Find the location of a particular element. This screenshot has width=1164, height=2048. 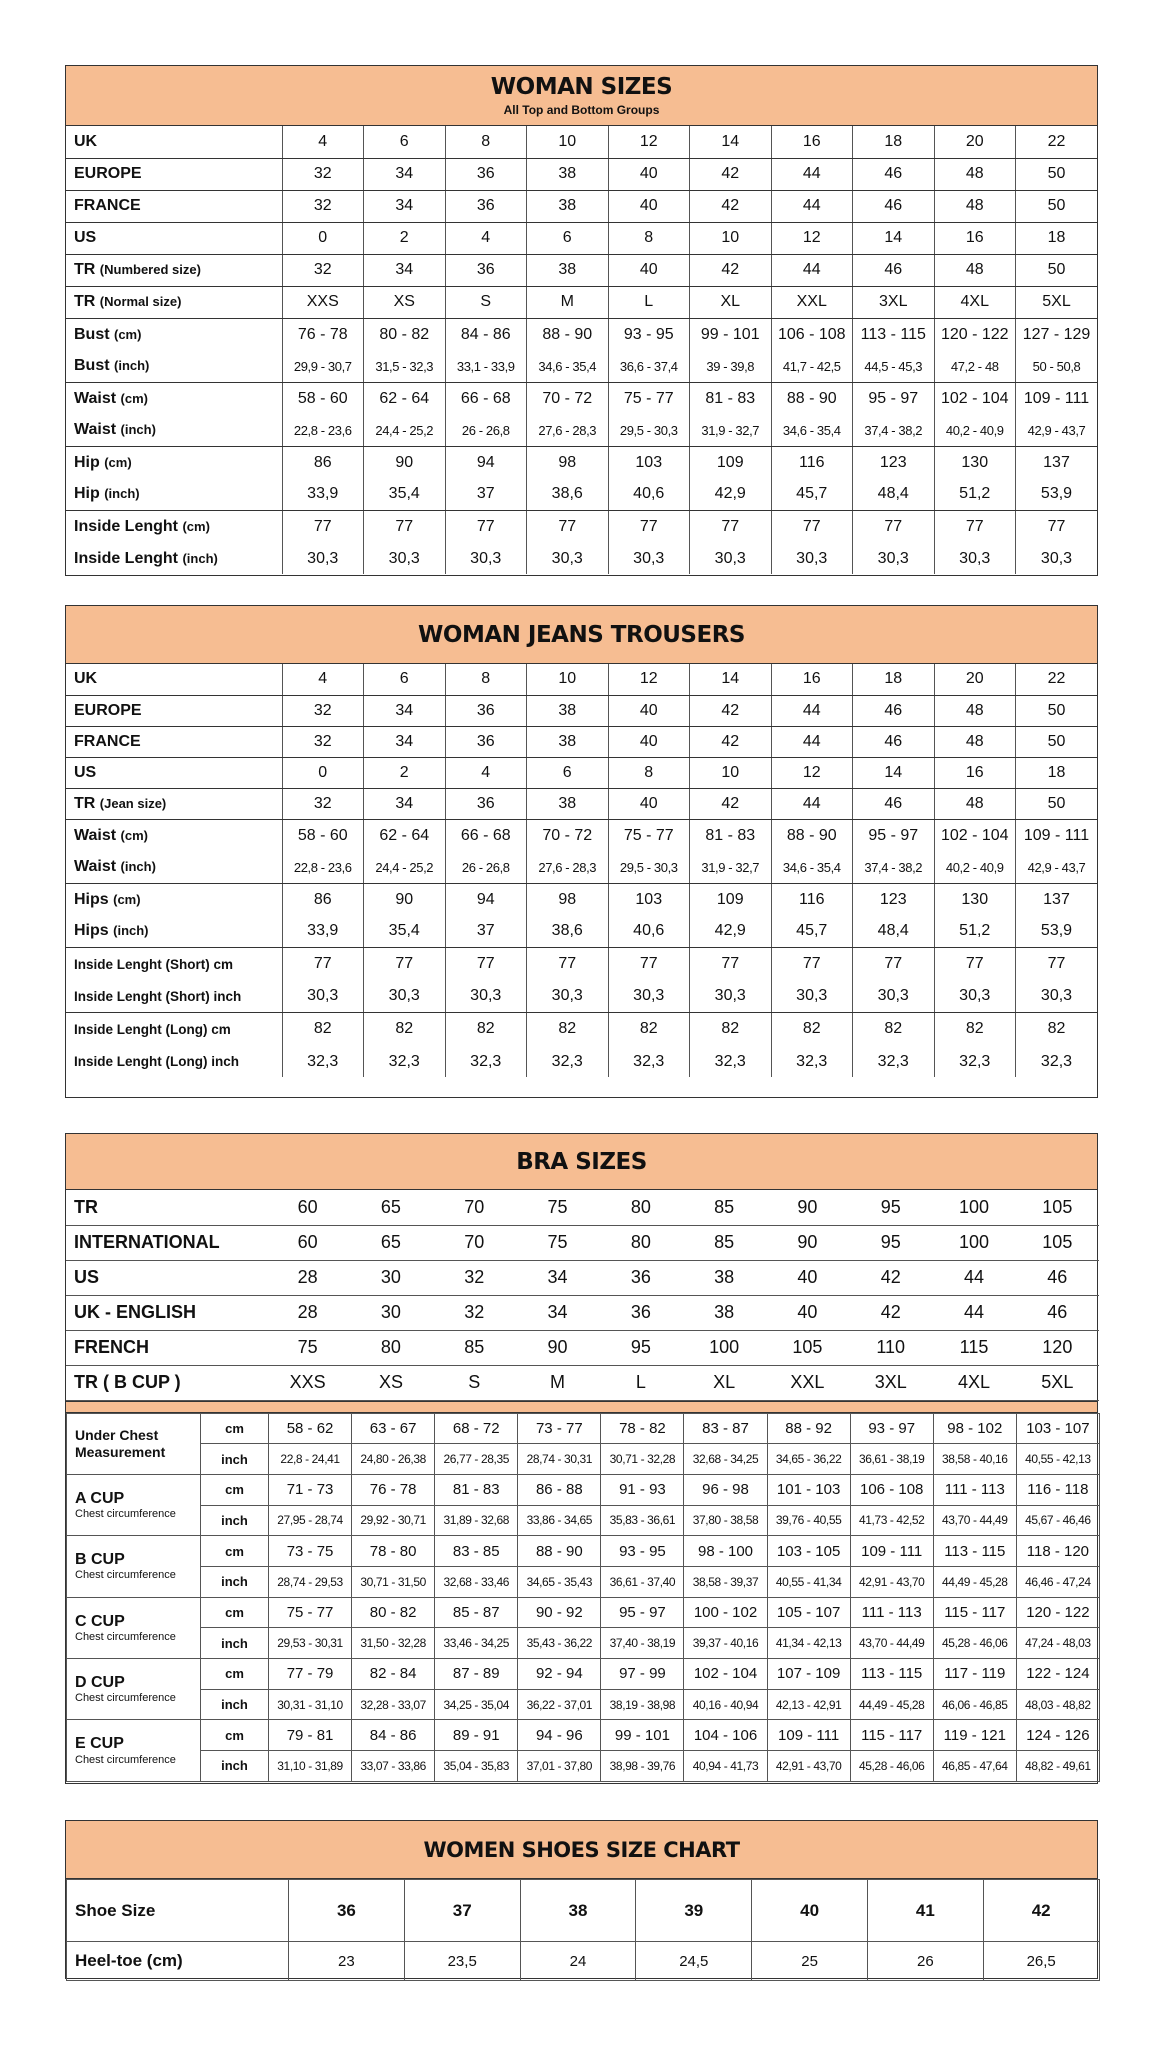

table-cell: 65 is located at coordinates (391, 1208).